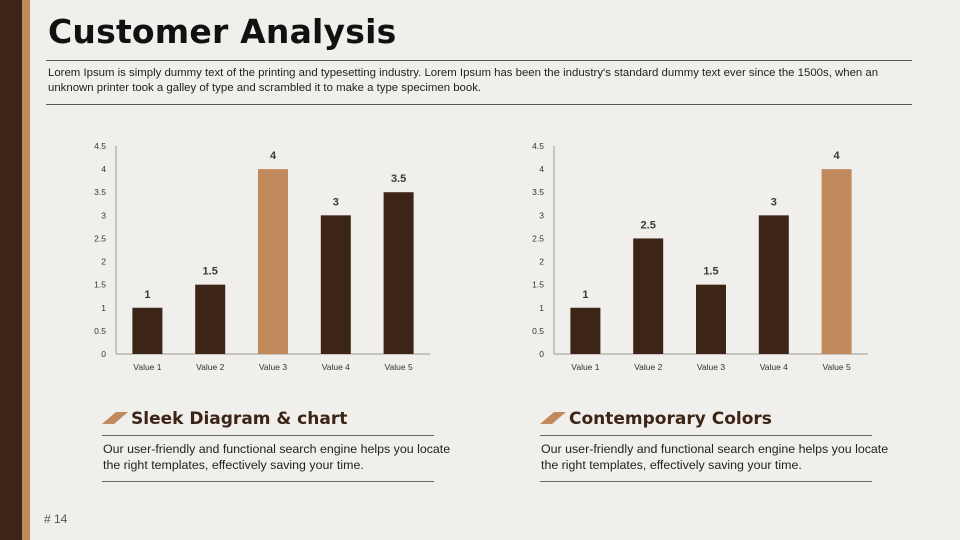 Image resolution: width=960 pixels, height=540 pixels. Describe the element at coordinates (670, 419) in the screenshot. I see `feature-title: Contemporary Colors` at that location.